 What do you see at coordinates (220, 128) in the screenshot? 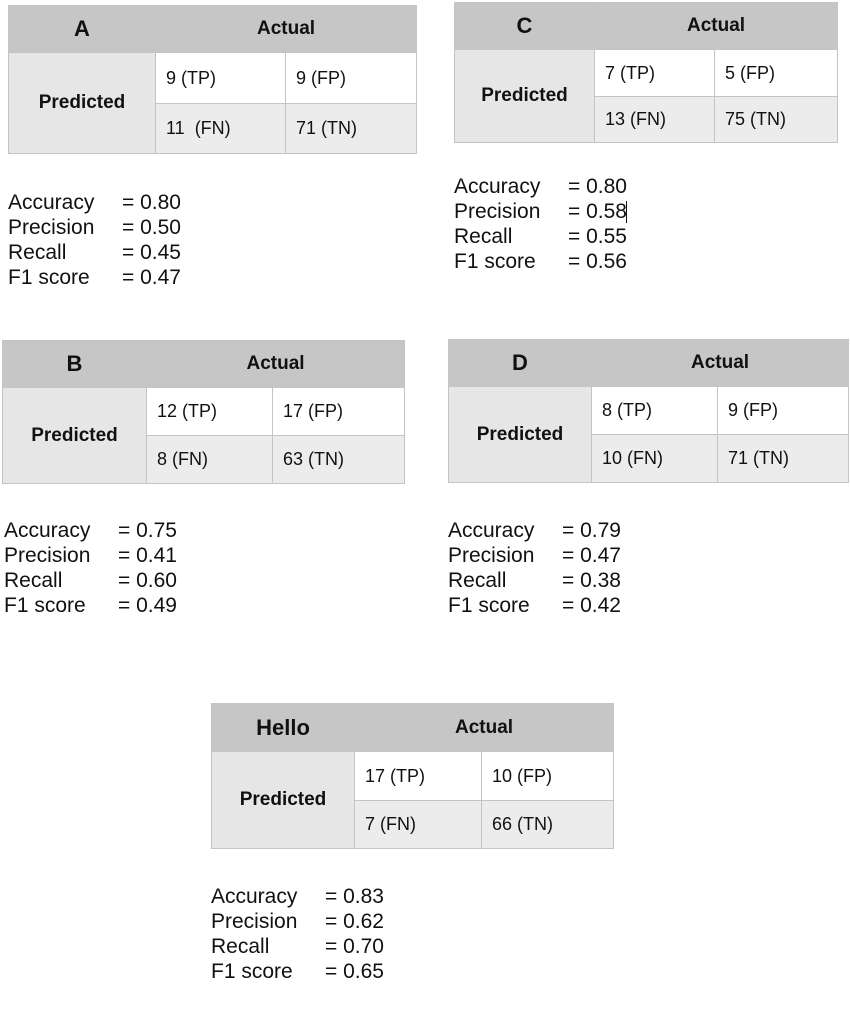
I see `cell-fn: 11 (FN)` at bounding box center [220, 128].